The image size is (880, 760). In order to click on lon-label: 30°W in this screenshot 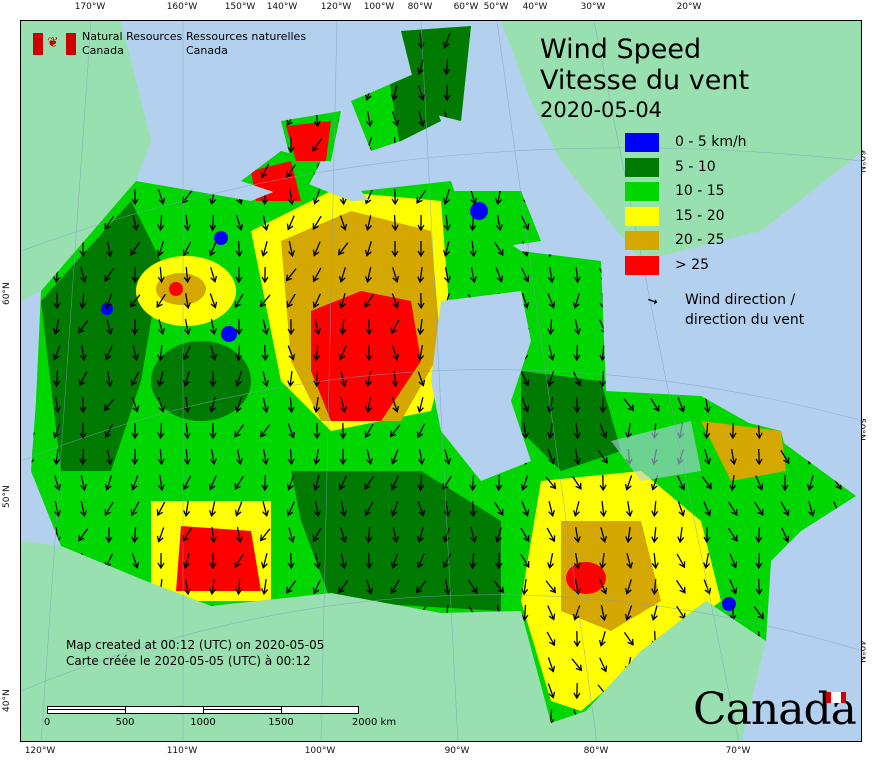, I will do `click(593, 7)`.